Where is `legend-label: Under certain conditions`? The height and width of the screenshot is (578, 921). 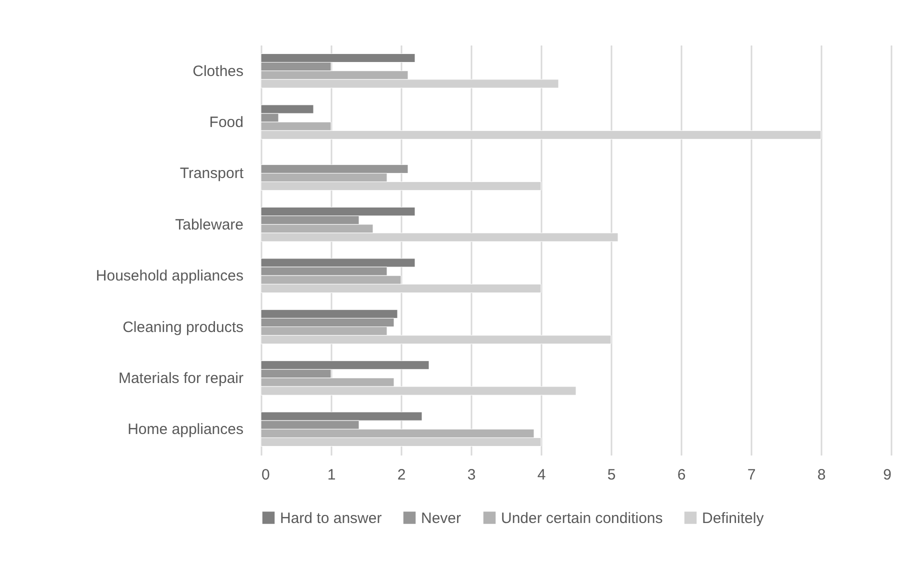 legend-label: Under certain conditions is located at coordinates (582, 518).